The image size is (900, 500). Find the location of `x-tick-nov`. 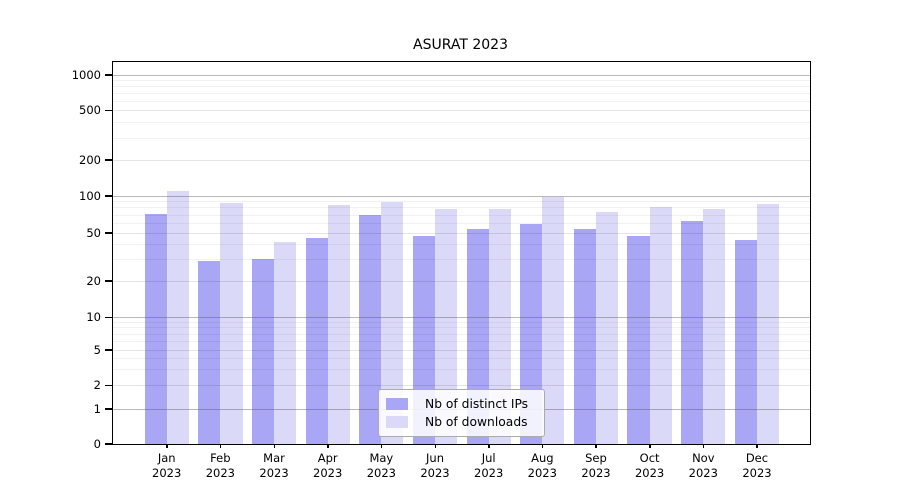

x-tick-nov is located at coordinates (703, 446).